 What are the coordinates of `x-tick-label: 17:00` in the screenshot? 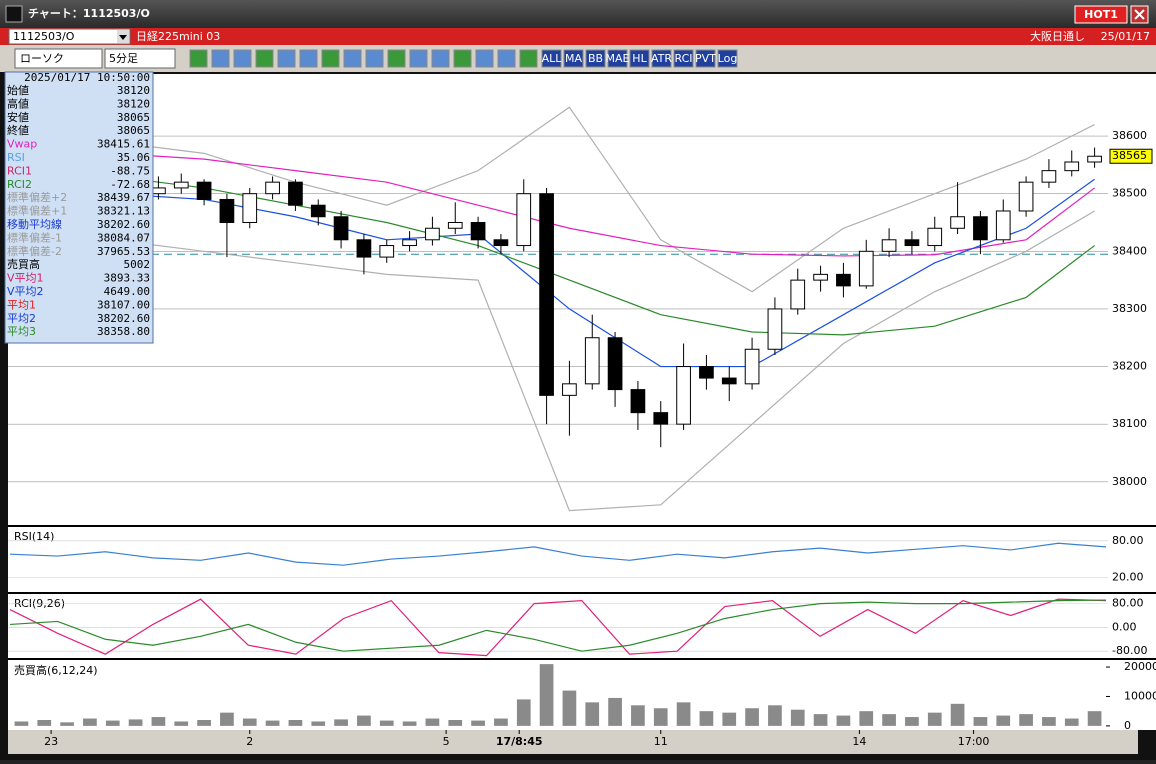 It's located at (974, 741).